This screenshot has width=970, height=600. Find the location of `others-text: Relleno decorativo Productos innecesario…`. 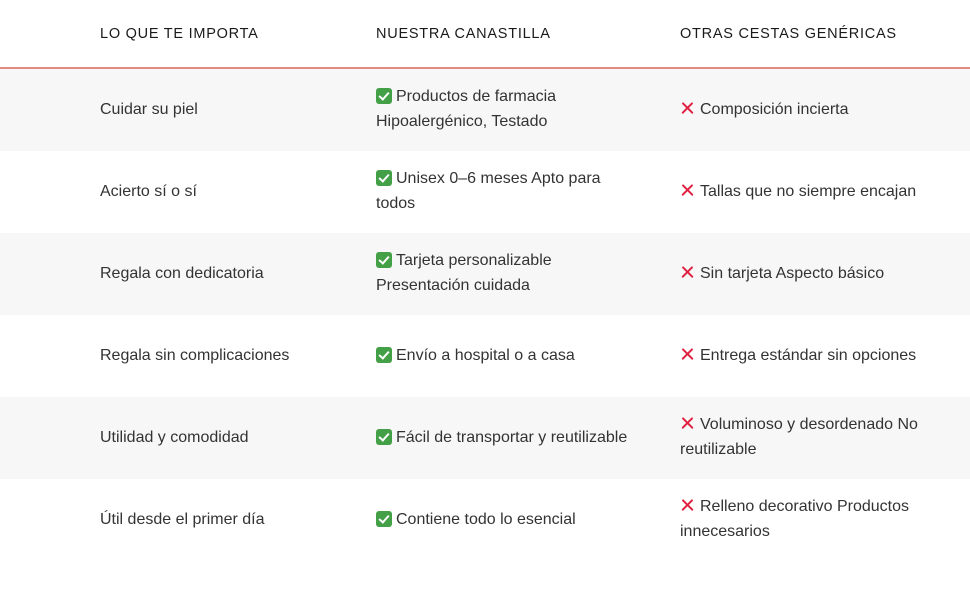

others-text: Relleno decorativo Productos innecesario… is located at coordinates (795, 519).